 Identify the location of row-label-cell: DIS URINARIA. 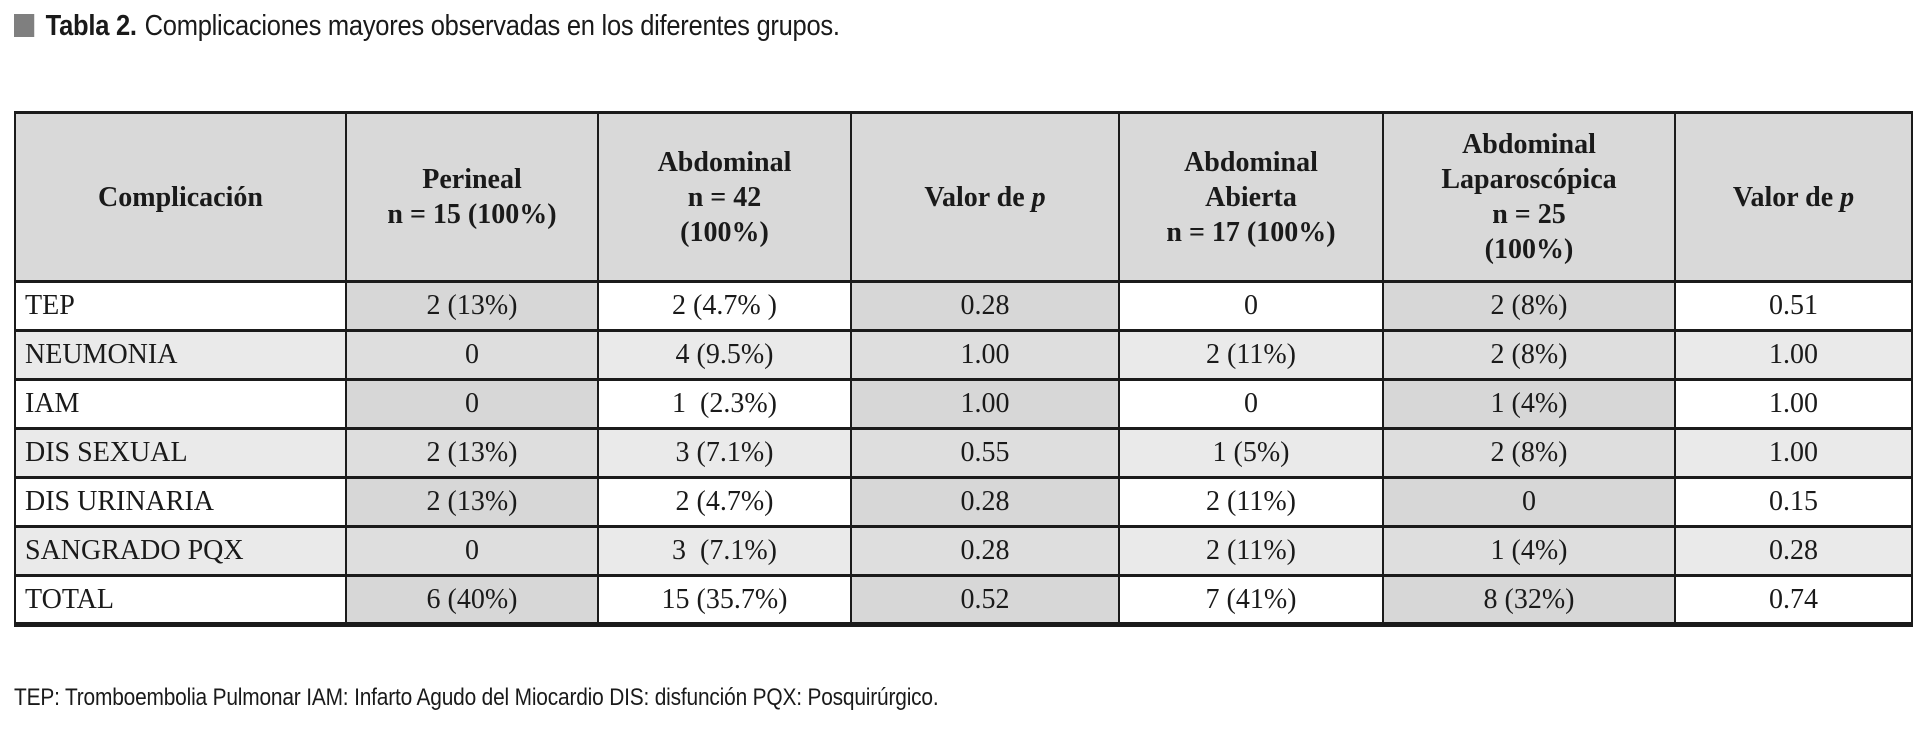
(180, 502).